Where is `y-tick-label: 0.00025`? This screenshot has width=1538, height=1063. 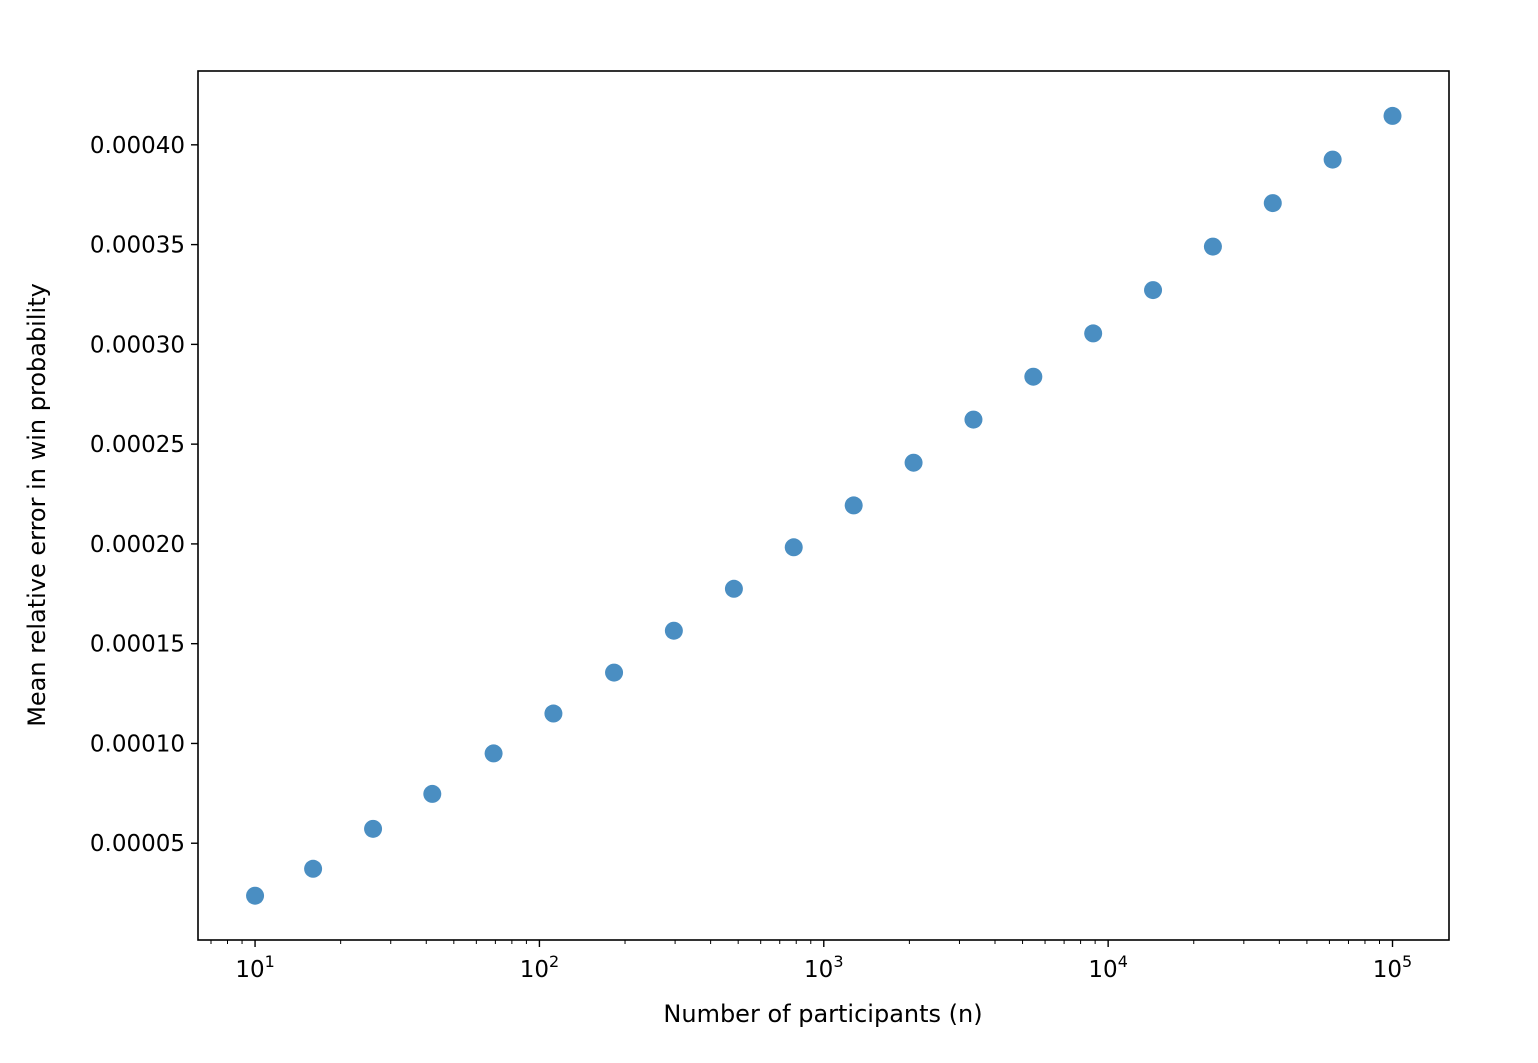 y-tick-label: 0.00025 is located at coordinates (137, 445).